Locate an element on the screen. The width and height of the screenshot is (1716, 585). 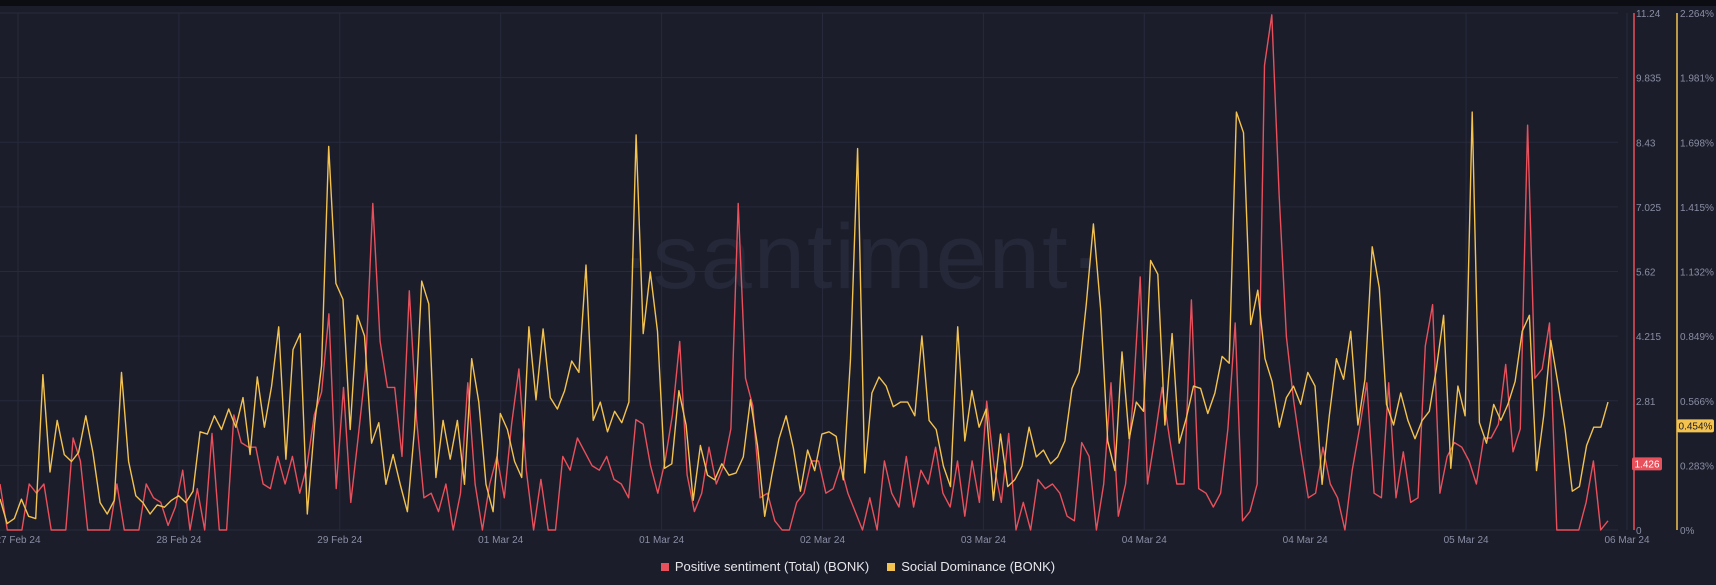
y-tick-label: 1.415% is located at coordinates (1697, 208).